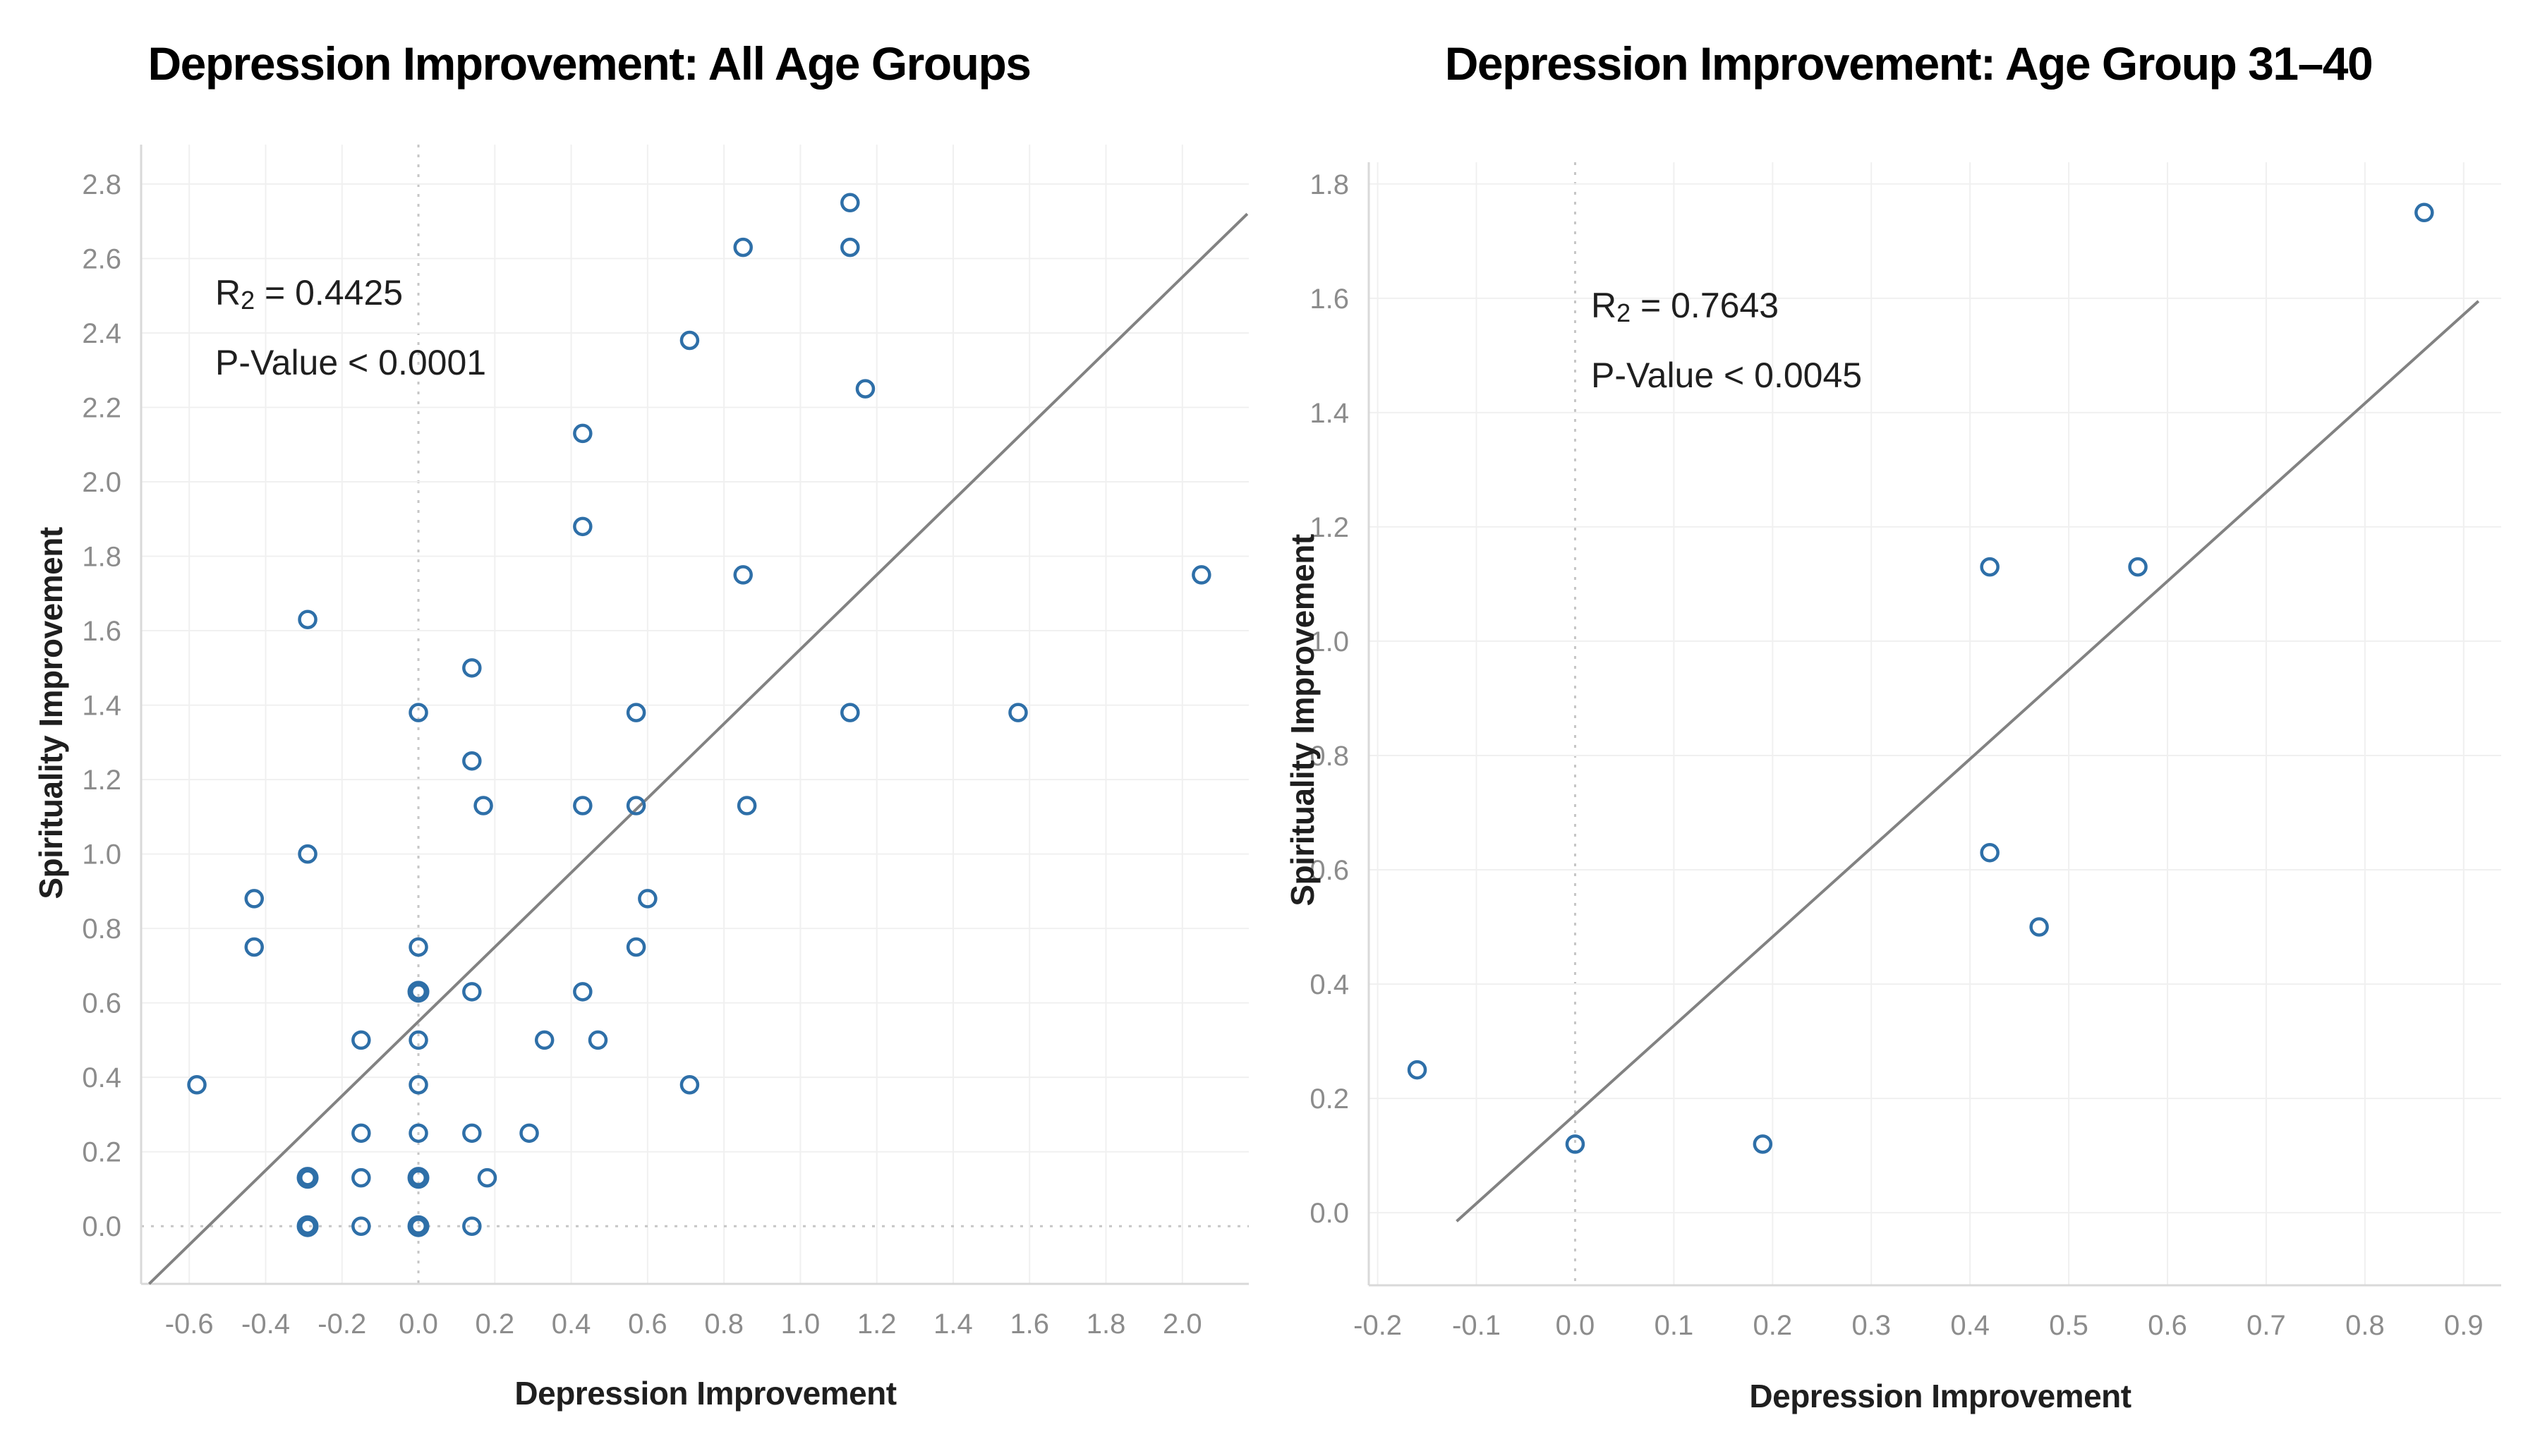 The image size is (2528, 1456). Describe the element at coordinates (1575, 1326) in the screenshot. I see `x-tick-label: 0.0` at that location.